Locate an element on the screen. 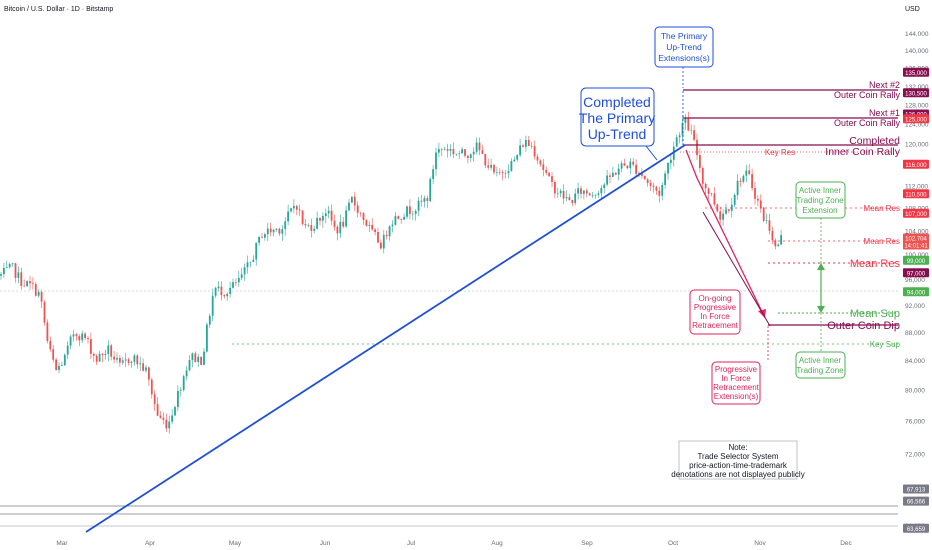 This screenshot has width=932, height=550. completed-label-1: Completed is located at coordinates (874, 141).